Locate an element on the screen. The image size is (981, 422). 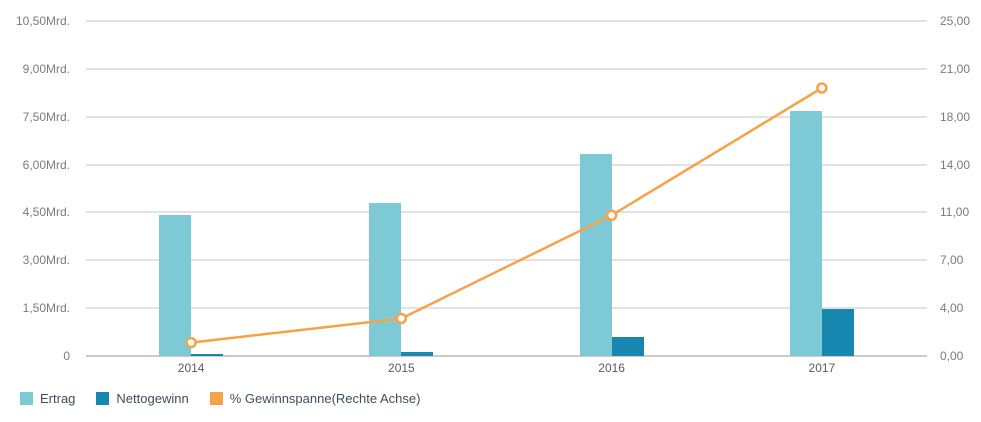
gewinnspanne-swatch-icon is located at coordinates (216, 398).